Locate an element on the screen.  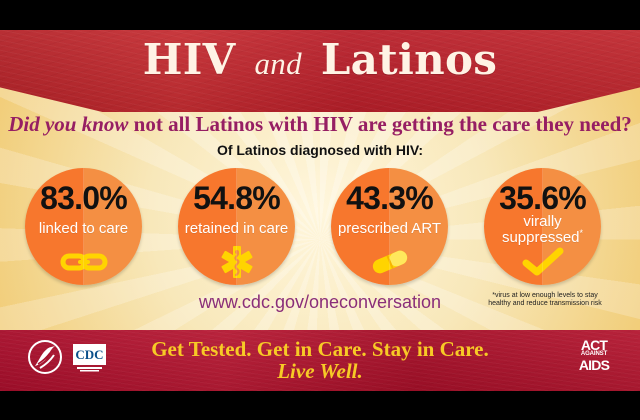
stat-value: 43.3% is located at coordinates (390, 198).